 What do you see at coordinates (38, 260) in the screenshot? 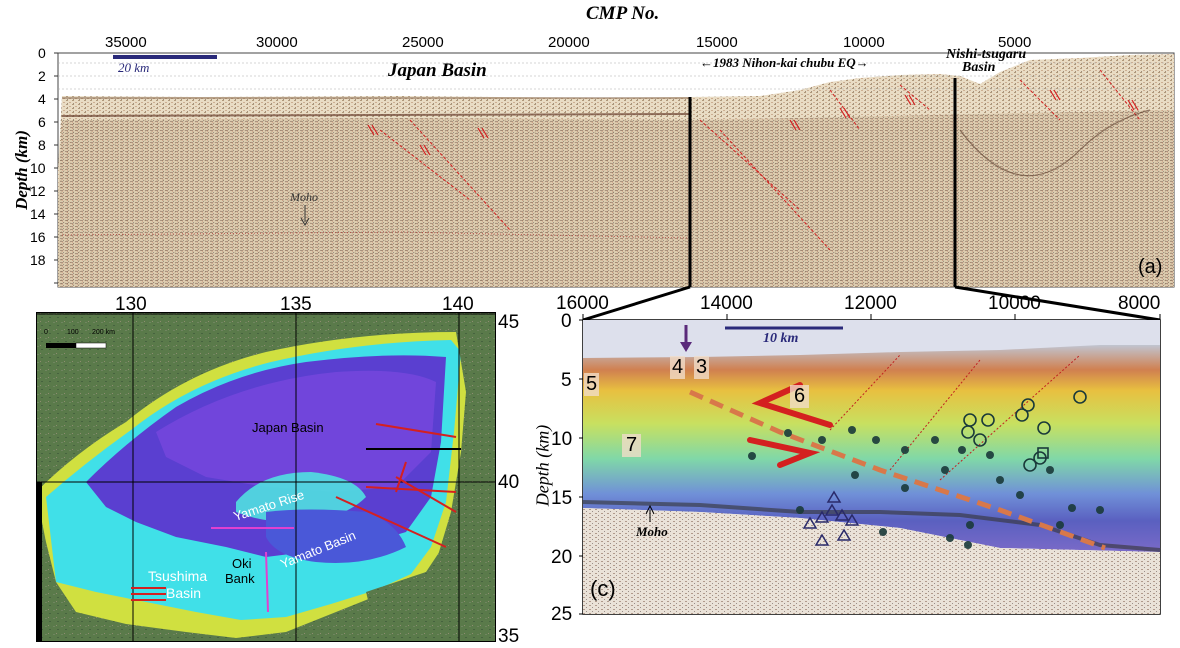
I see `depth-tick: 18` at bounding box center [38, 260].